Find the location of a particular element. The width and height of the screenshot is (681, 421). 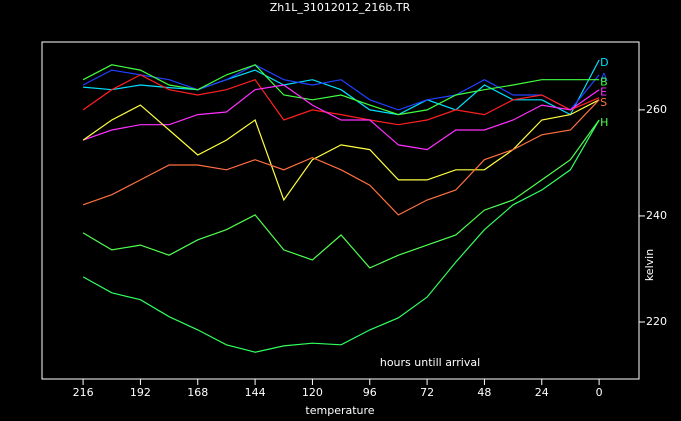

x-tick-label: 168 is located at coordinates (197, 392).